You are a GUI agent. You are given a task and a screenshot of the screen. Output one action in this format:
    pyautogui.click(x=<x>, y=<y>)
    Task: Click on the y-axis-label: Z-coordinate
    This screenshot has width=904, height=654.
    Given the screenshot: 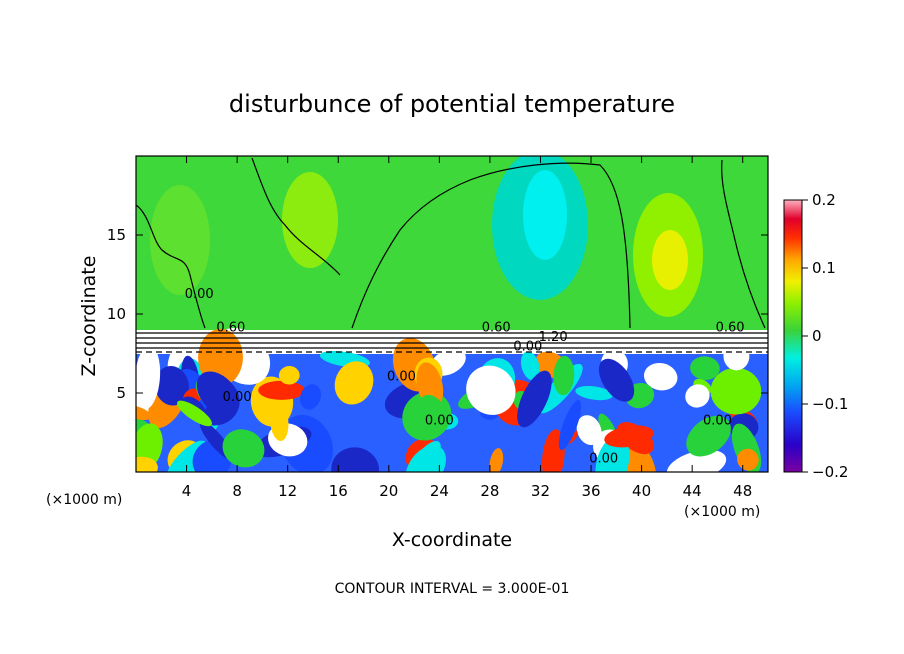 What is the action you would take?
    pyautogui.click(x=89, y=316)
    